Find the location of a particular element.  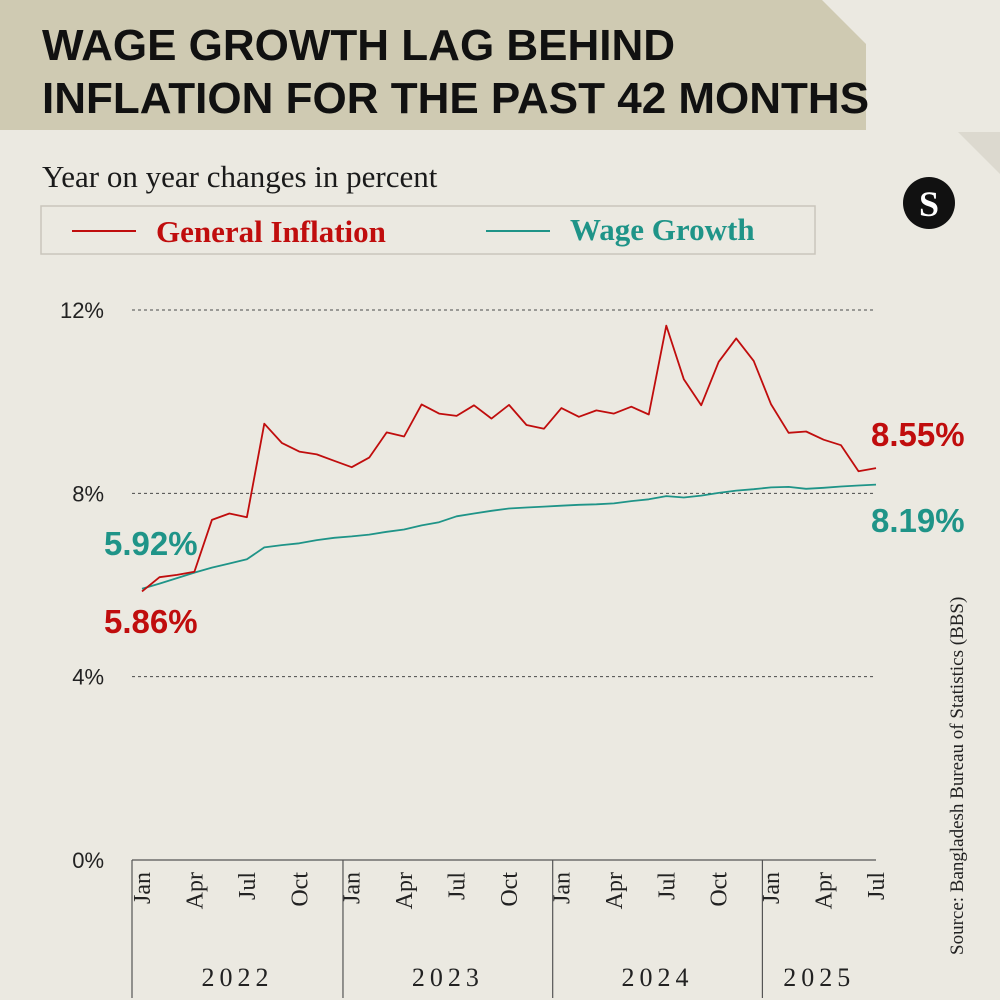

x-tick-label-13: Apr is located at coordinates (825, 890).